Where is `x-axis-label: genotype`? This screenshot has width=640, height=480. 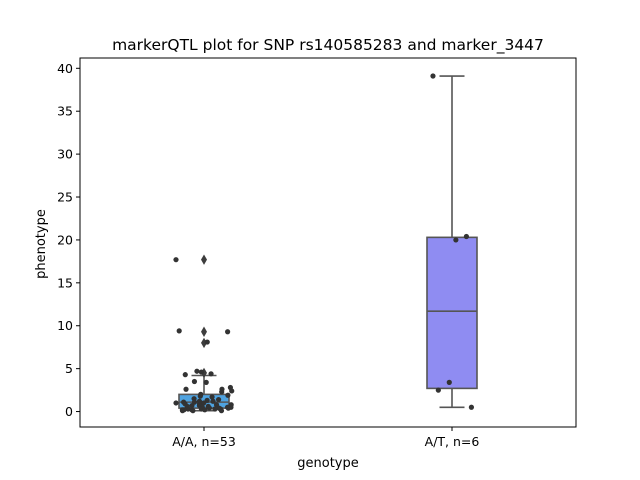 x-axis-label: genotype is located at coordinates (327, 463).